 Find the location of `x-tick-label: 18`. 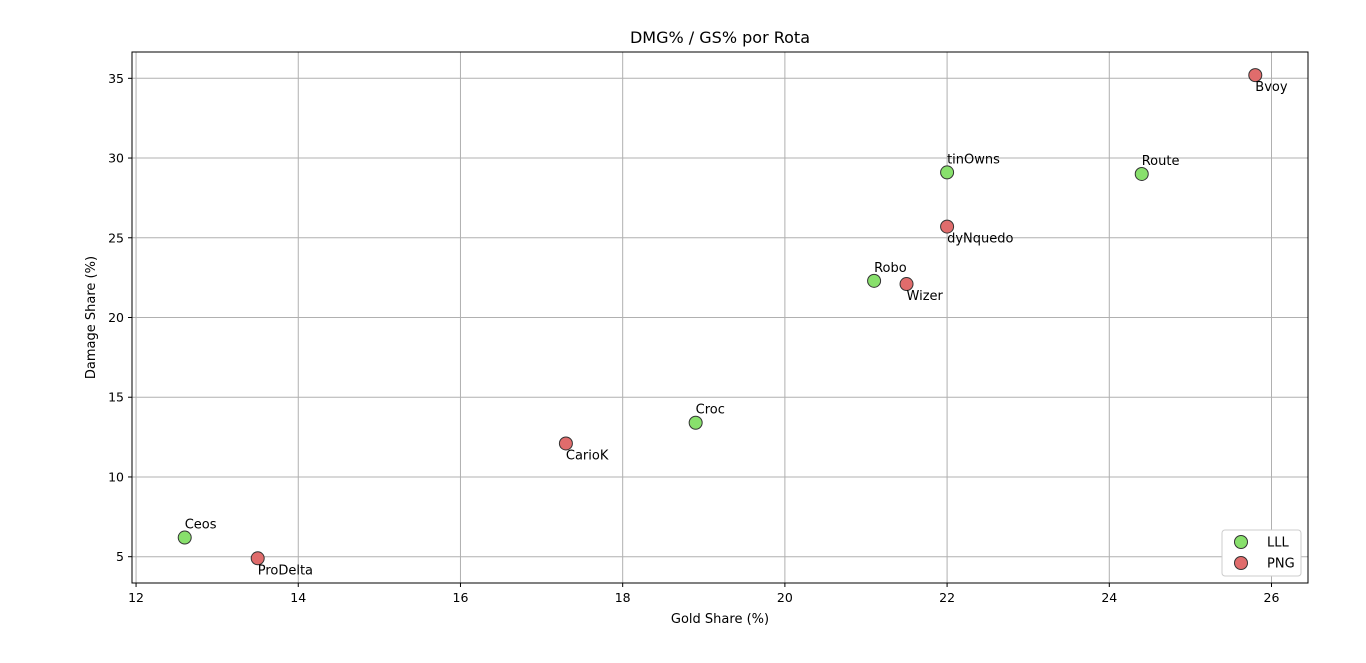

x-tick-label: 18 is located at coordinates (623, 597).